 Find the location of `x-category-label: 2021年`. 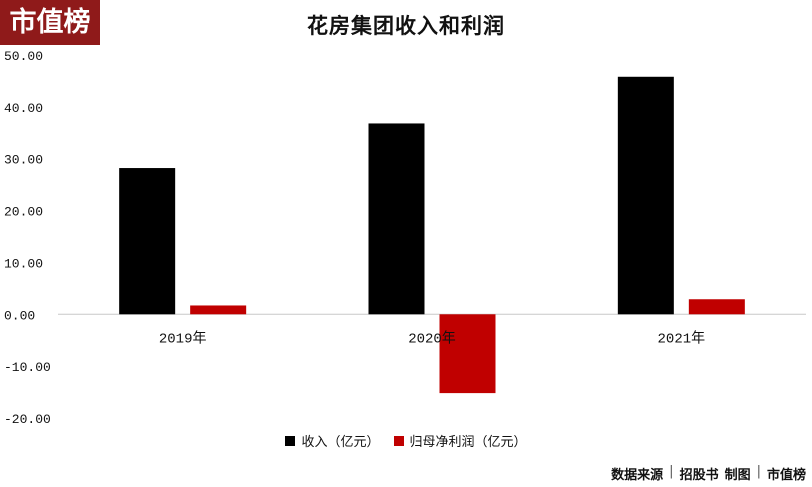

x-category-label: 2021年 is located at coordinates (682, 338).